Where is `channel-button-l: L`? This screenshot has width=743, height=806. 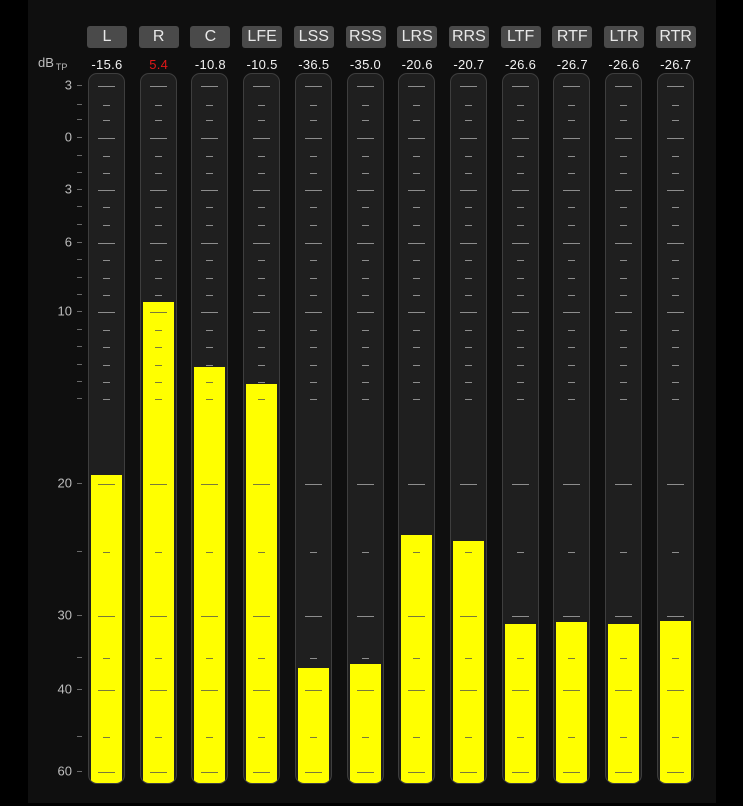
channel-button-l: L is located at coordinates (107, 37).